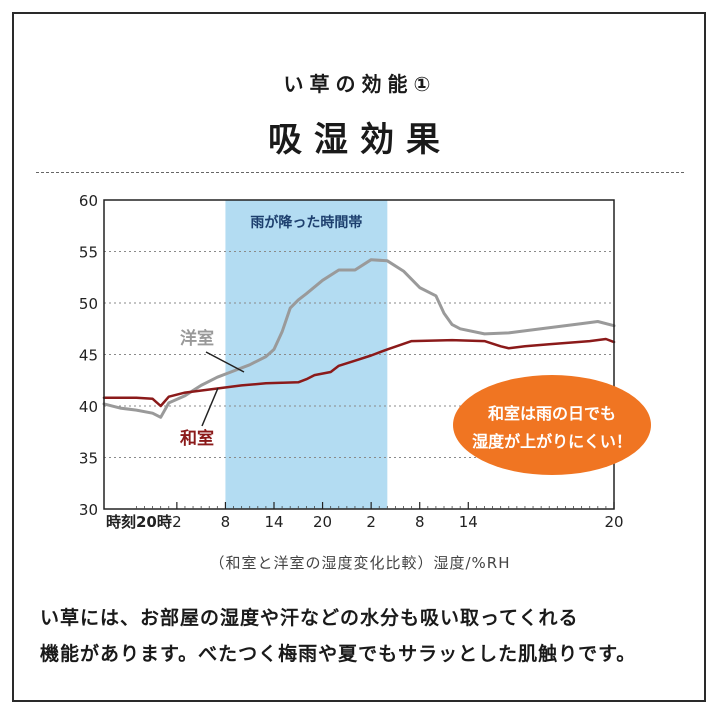  What do you see at coordinates (551, 441) in the screenshot?
I see `callout-line-2: 湿度が上がりにくい！` at bounding box center [551, 441].